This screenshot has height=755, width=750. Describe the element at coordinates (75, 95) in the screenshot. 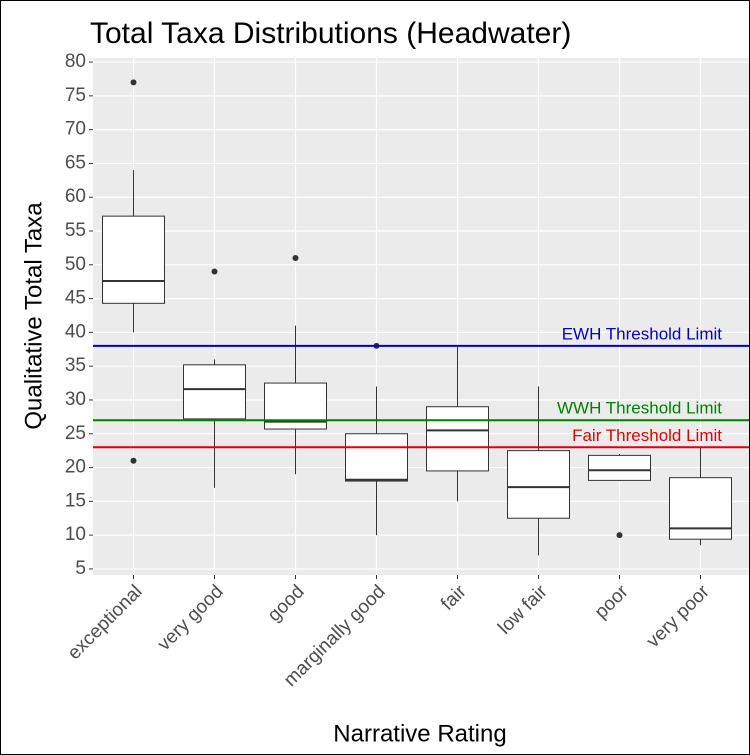

I see `y-tick-label: 75` at that location.